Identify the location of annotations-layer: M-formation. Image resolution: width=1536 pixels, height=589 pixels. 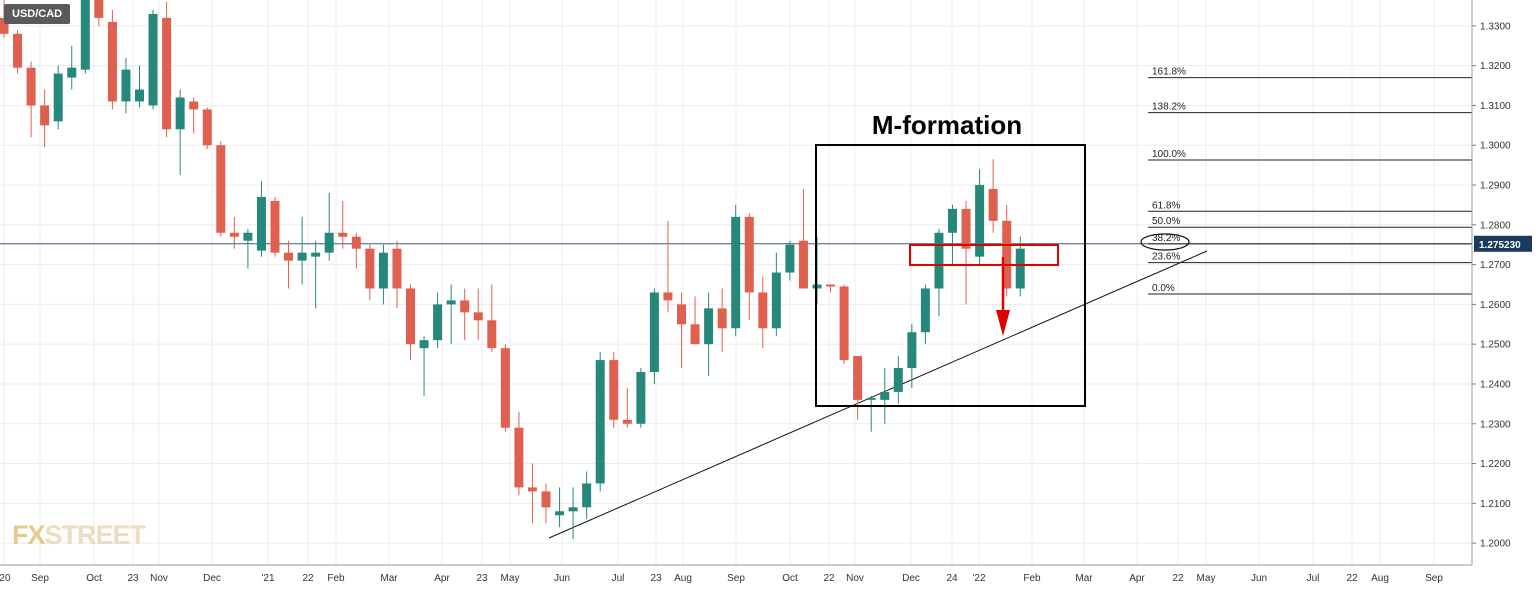
(1002, 258).